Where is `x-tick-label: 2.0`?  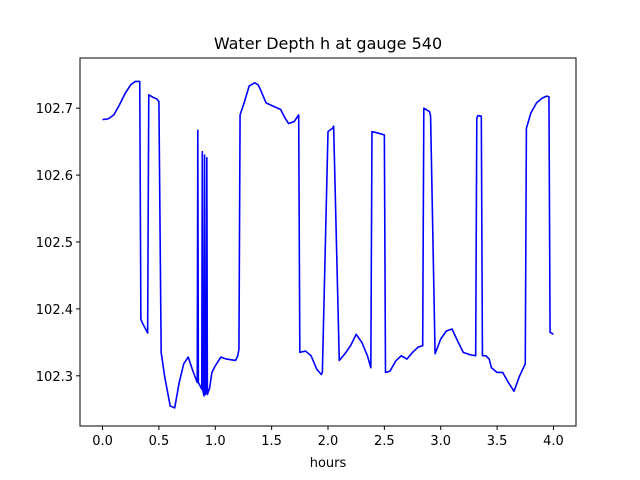
x-tick-label: 2.0 is located at coordinates (328, 441).